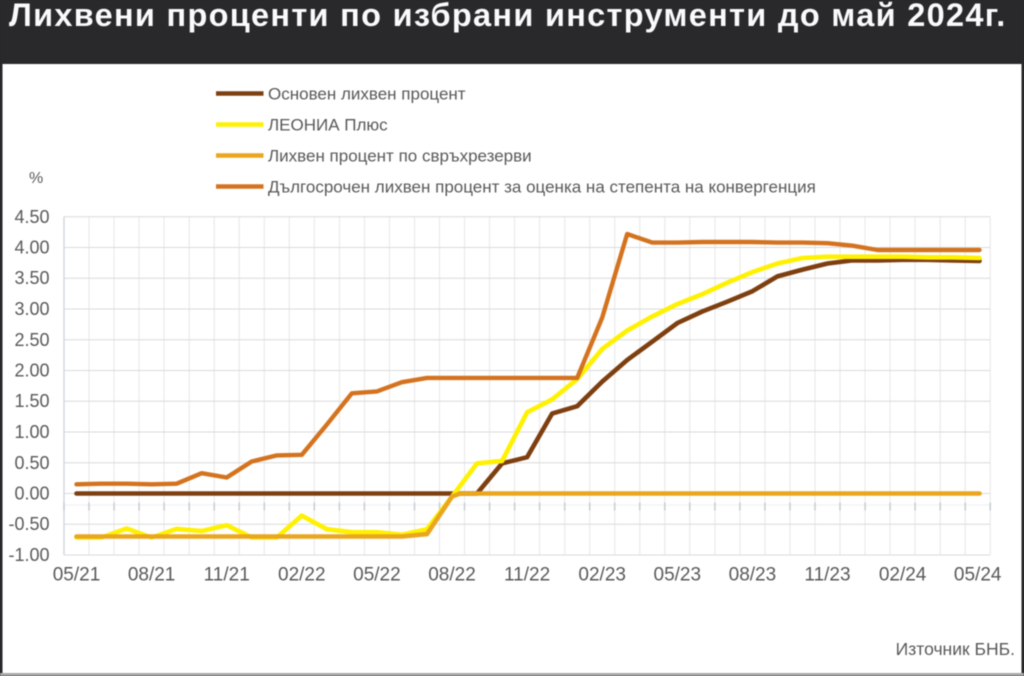 The width and height of the screenshot is (1024, 676). Describe the element at coordinates (31, 371) in the screenshot. I see `svg-text: 2.00` at that location.